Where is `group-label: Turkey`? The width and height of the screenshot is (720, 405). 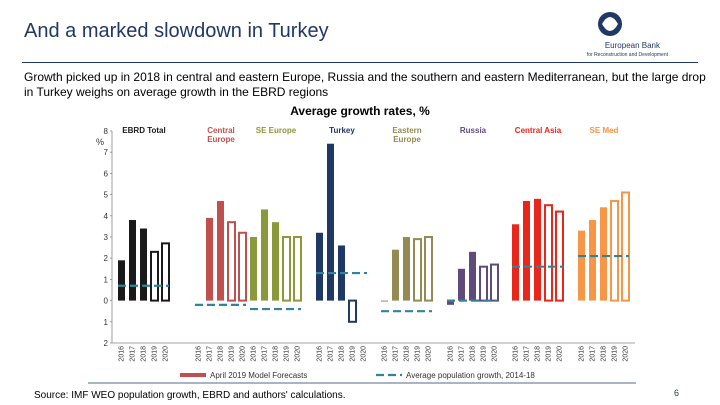
group-label: Turkey is located at coordinates (342, 130).